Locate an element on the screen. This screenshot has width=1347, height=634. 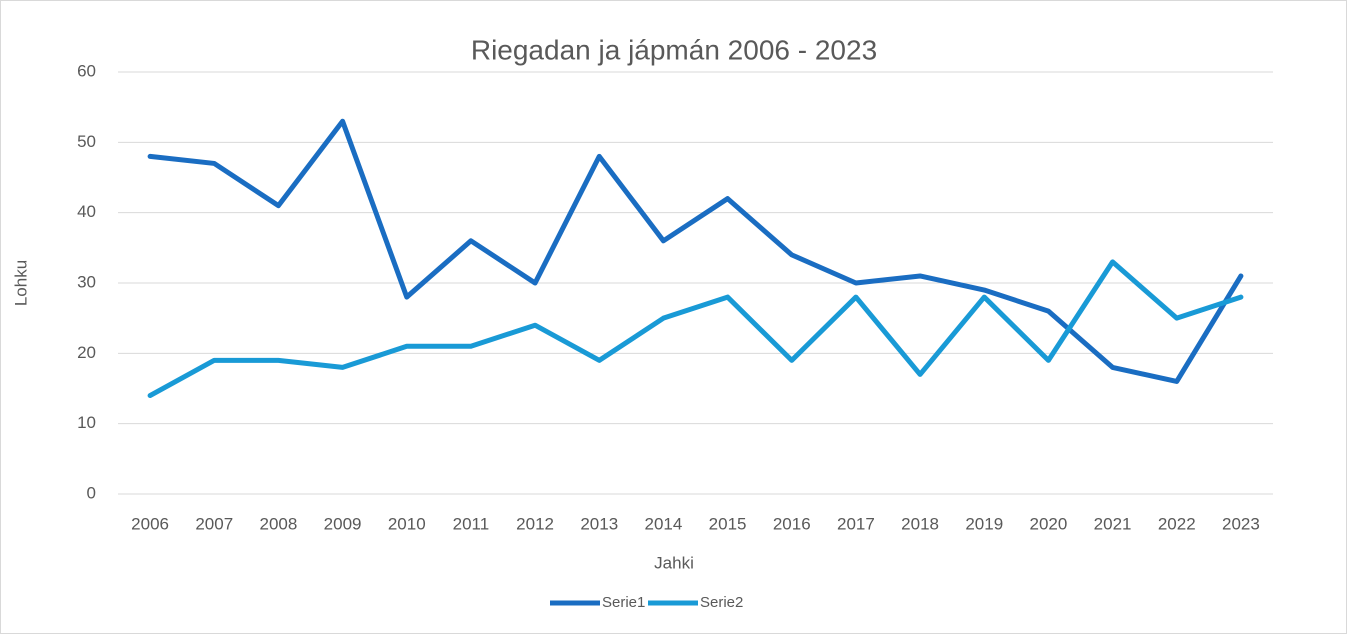
y-tick-label: 10 is located at coordinates (86, 422).